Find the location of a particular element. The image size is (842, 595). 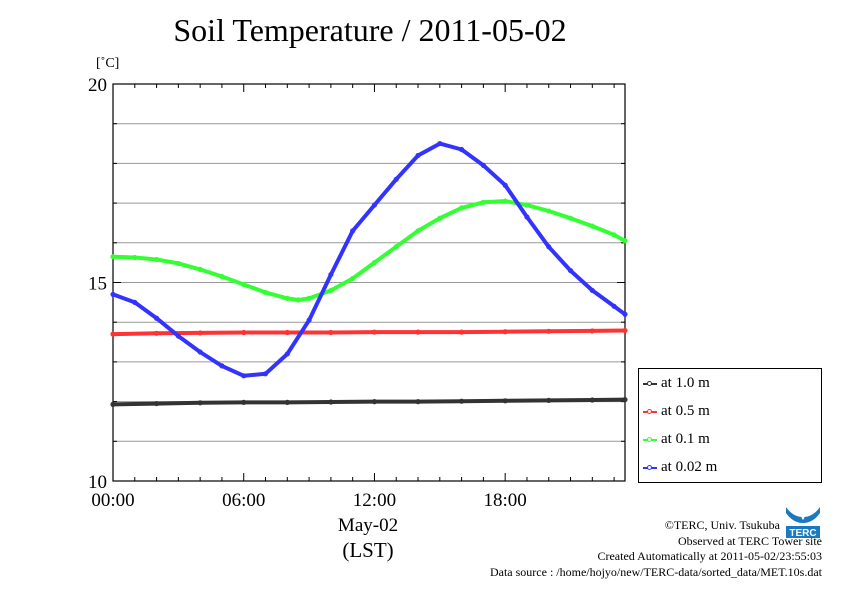

legend-swatch-002m is located at coordinates (650, 467).